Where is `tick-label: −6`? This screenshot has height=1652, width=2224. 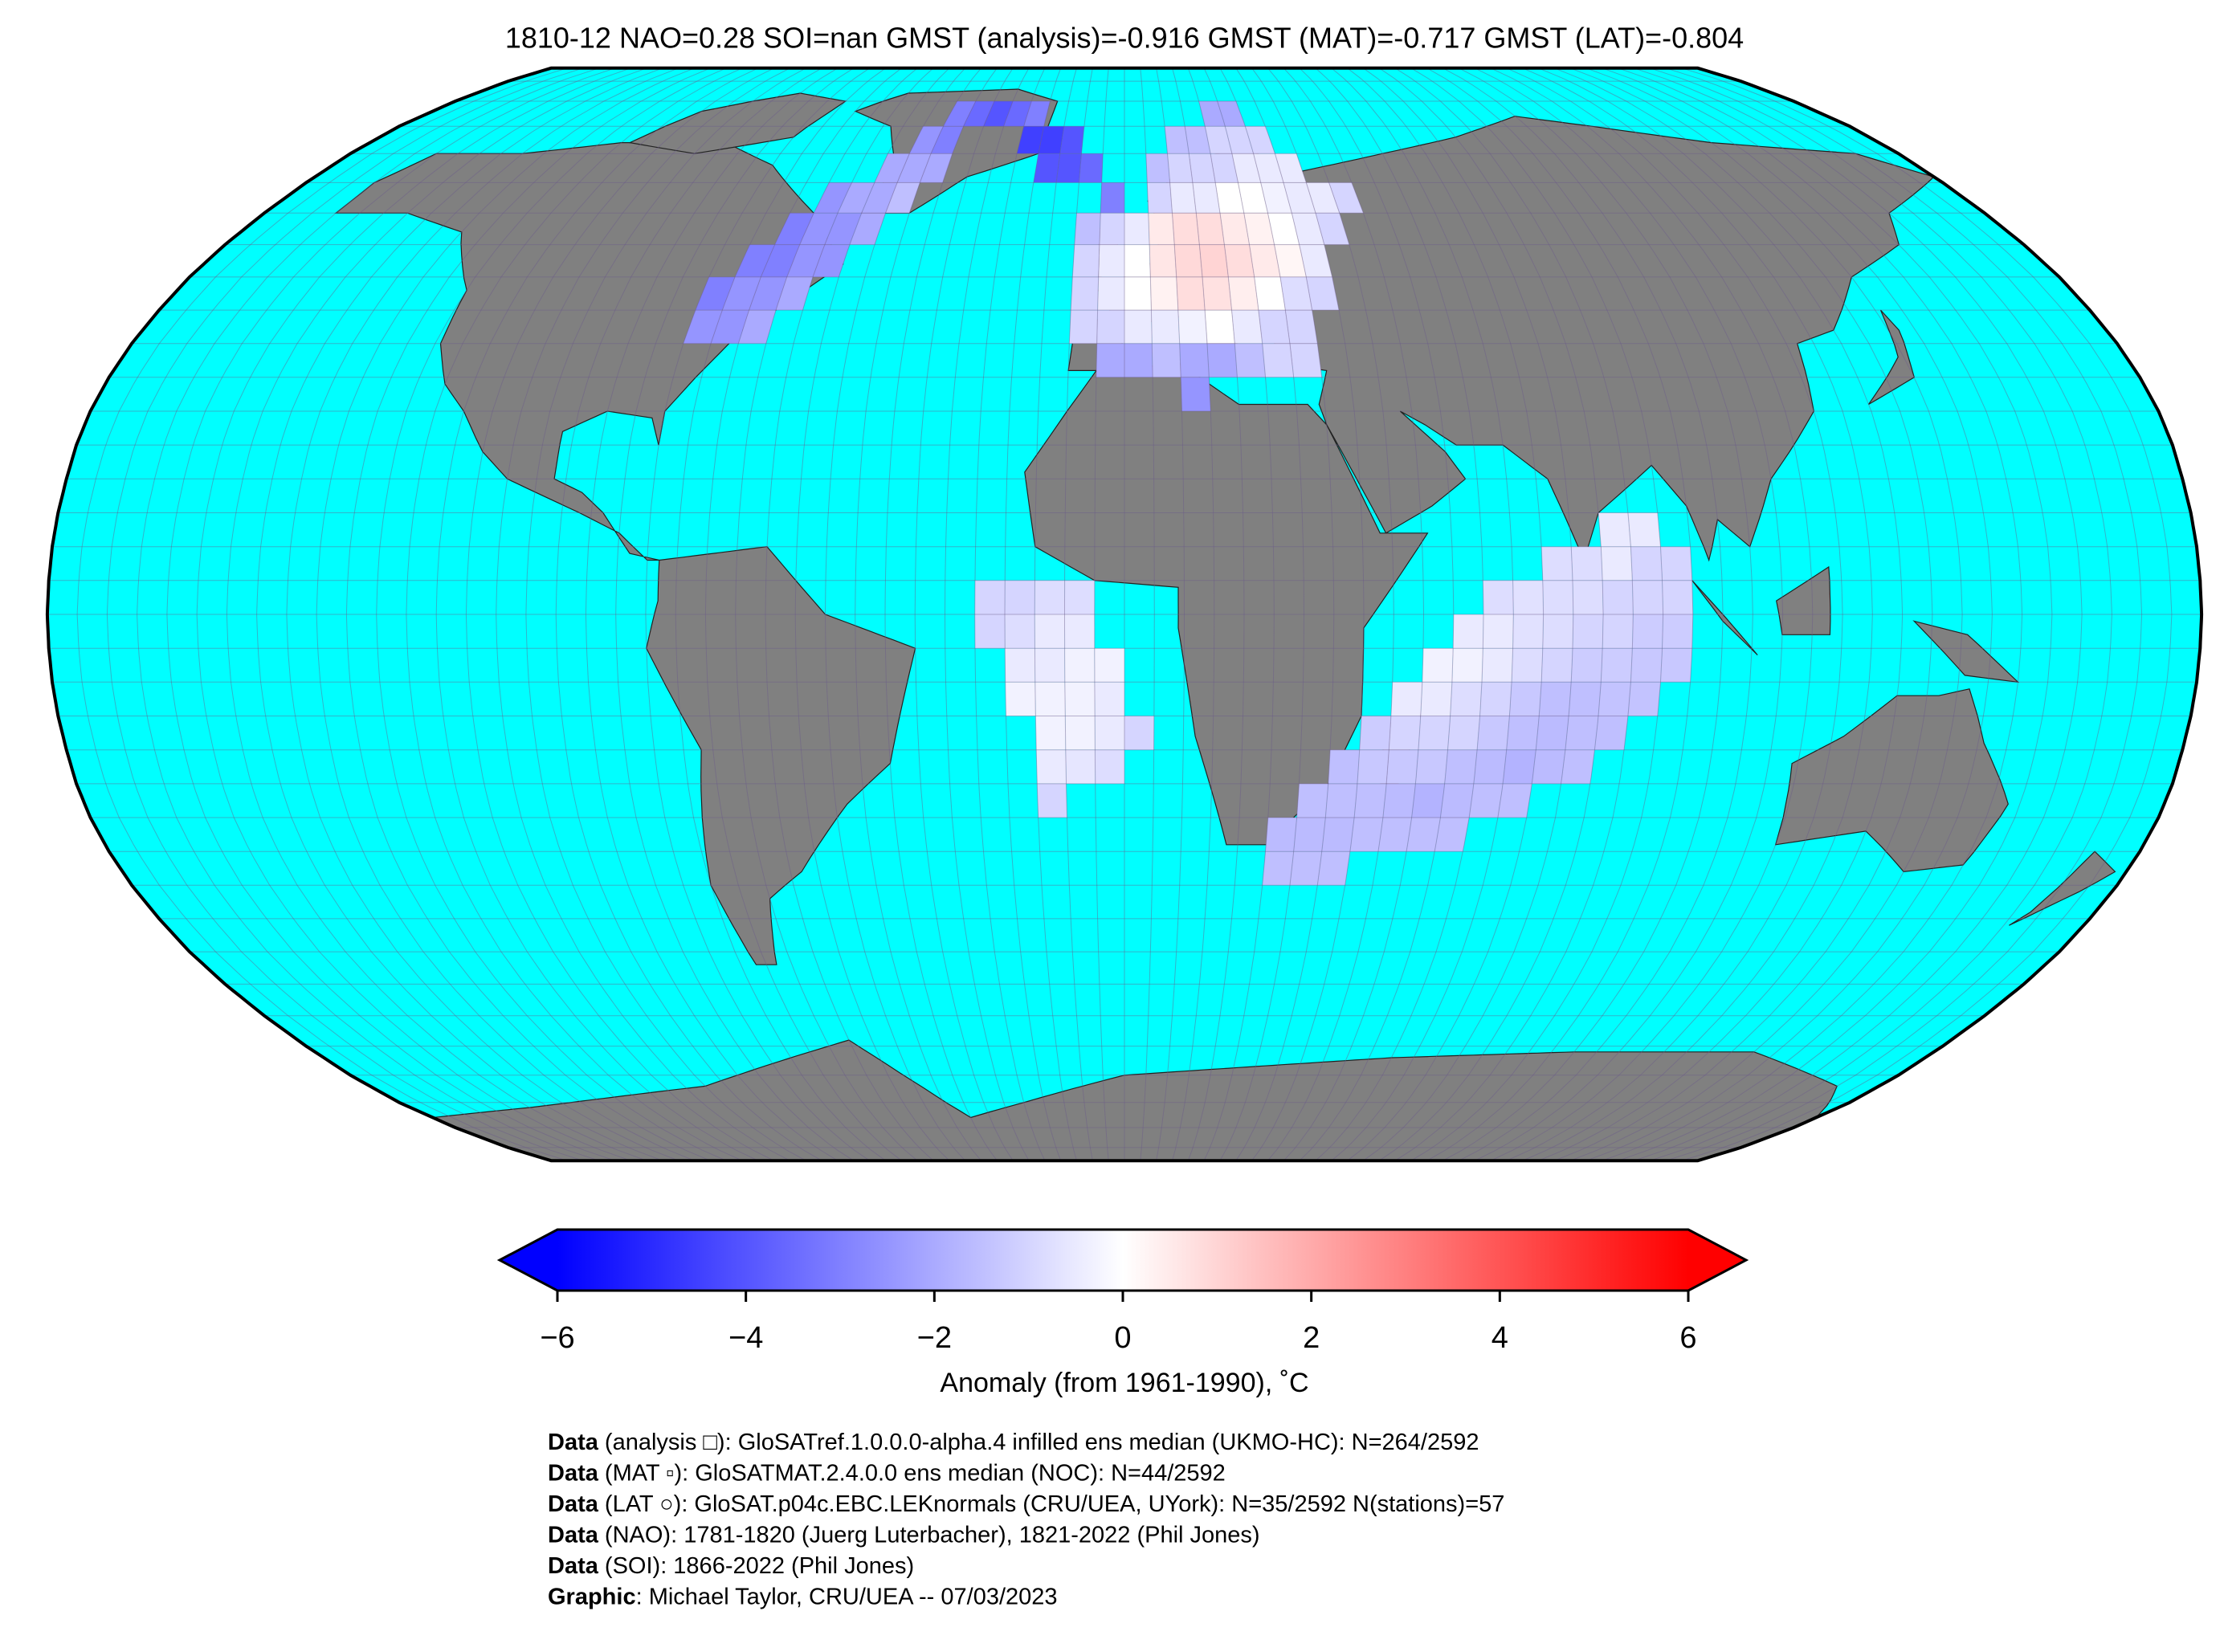 tick-label: −6 is located at coordinates (557, 1338).